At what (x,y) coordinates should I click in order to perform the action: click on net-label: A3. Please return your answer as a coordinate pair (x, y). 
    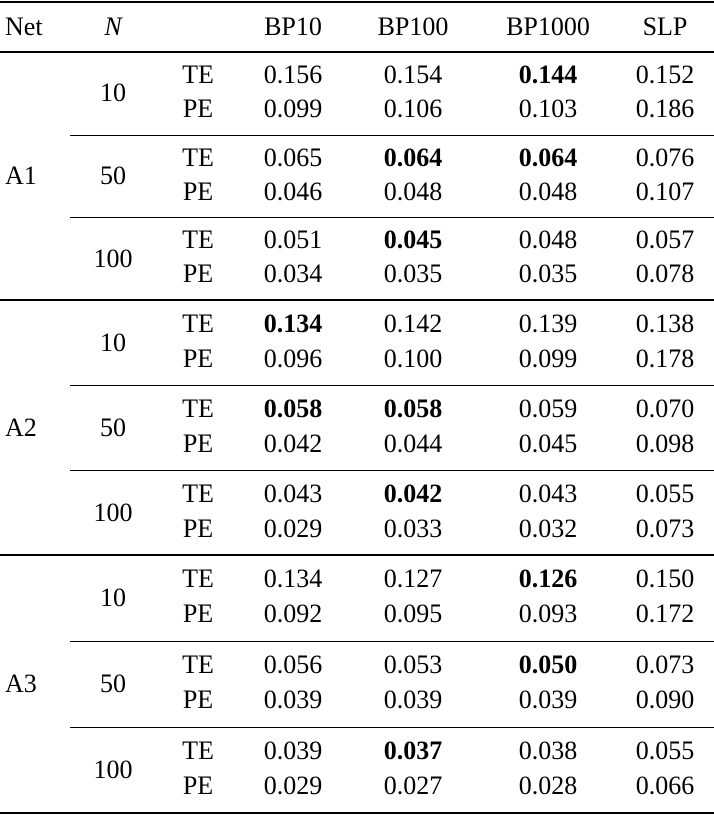
    Looking at the image, I should click on (21, 683).